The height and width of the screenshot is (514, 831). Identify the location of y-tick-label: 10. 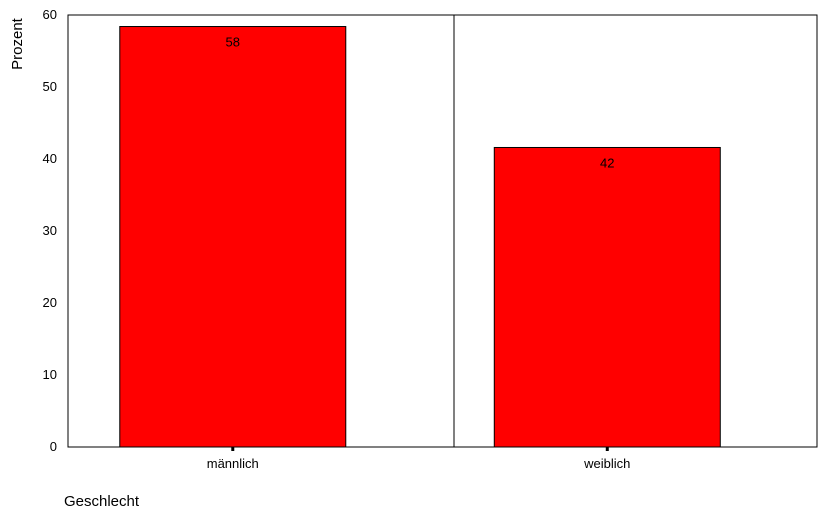
(50, 374).